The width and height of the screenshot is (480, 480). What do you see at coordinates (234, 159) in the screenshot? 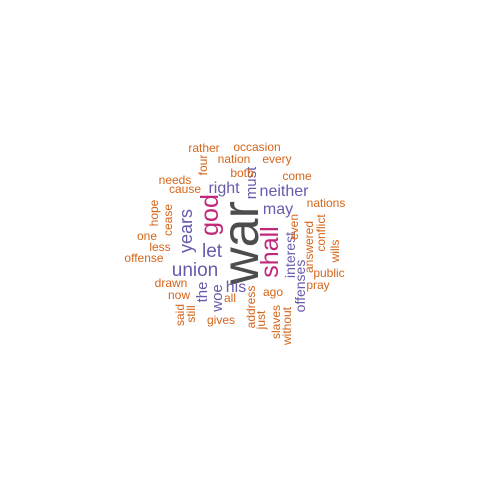
I see `word-nation: nation` at bounding box center [234, 159].